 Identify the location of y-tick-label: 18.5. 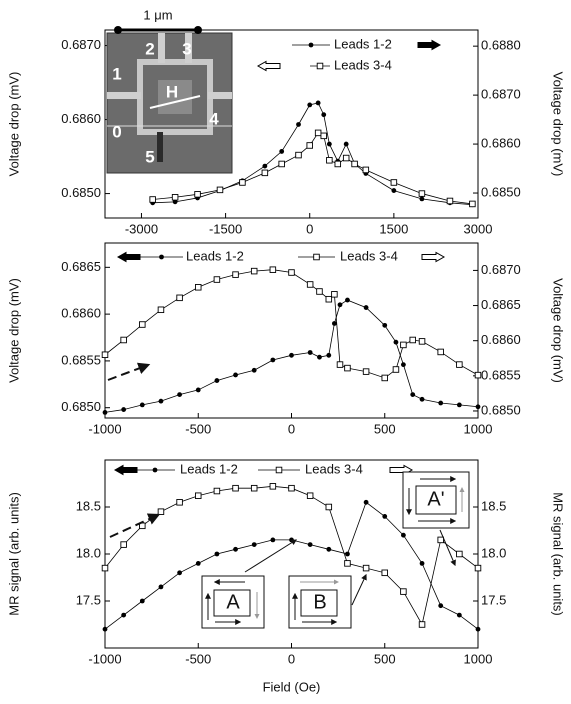
(88, 505).